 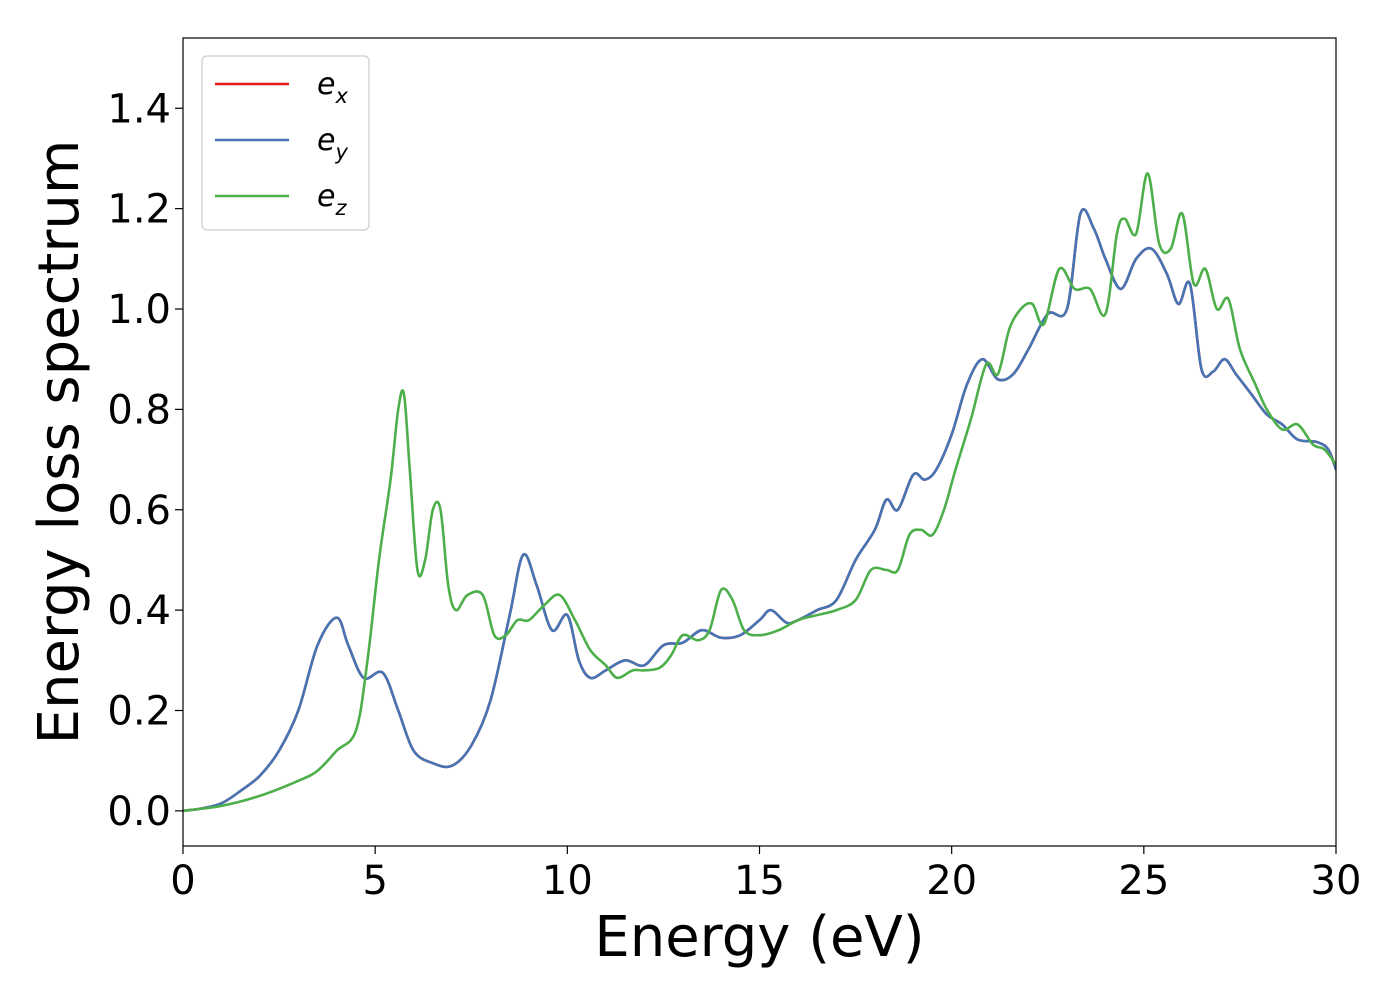 What do you see at coordinates (139, 711) in the screenshot?
I see `y-tick-label: 0.2` at bounding box center [139, 711].